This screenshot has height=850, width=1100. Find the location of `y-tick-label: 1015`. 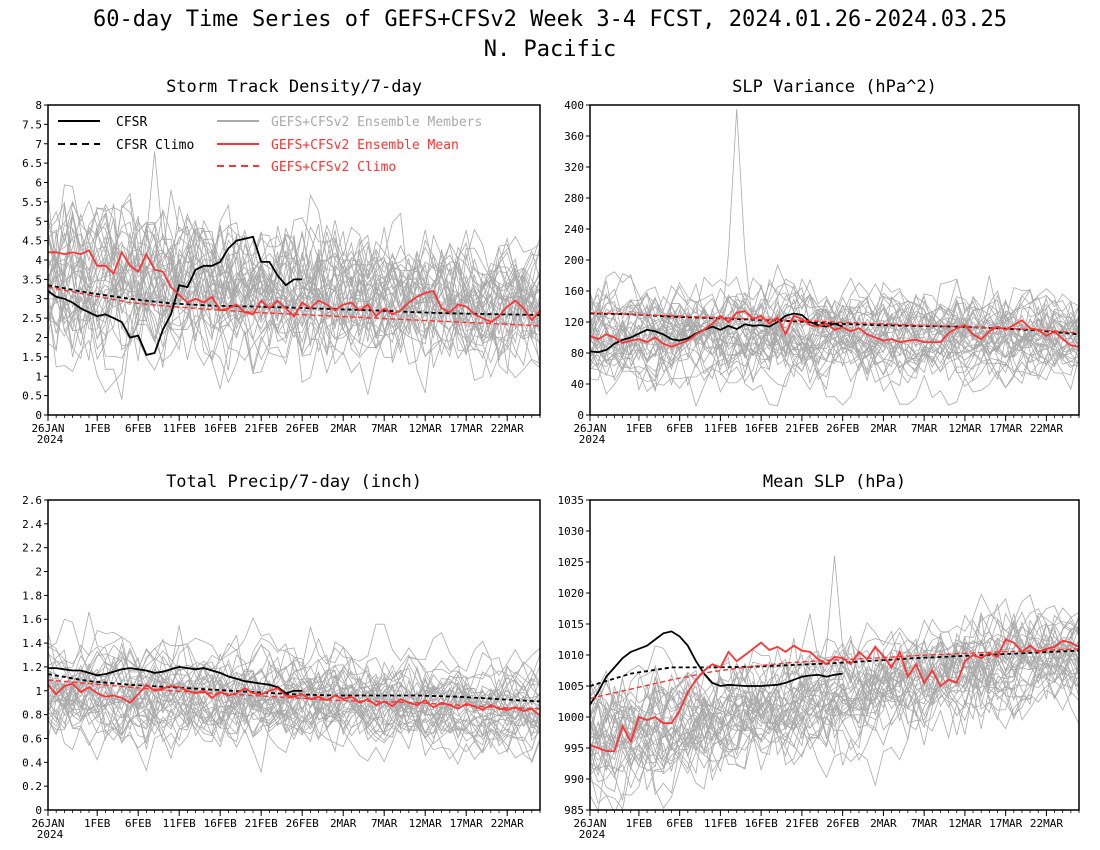

y-tick-label: 1015 is located at coordinates (571, 624).